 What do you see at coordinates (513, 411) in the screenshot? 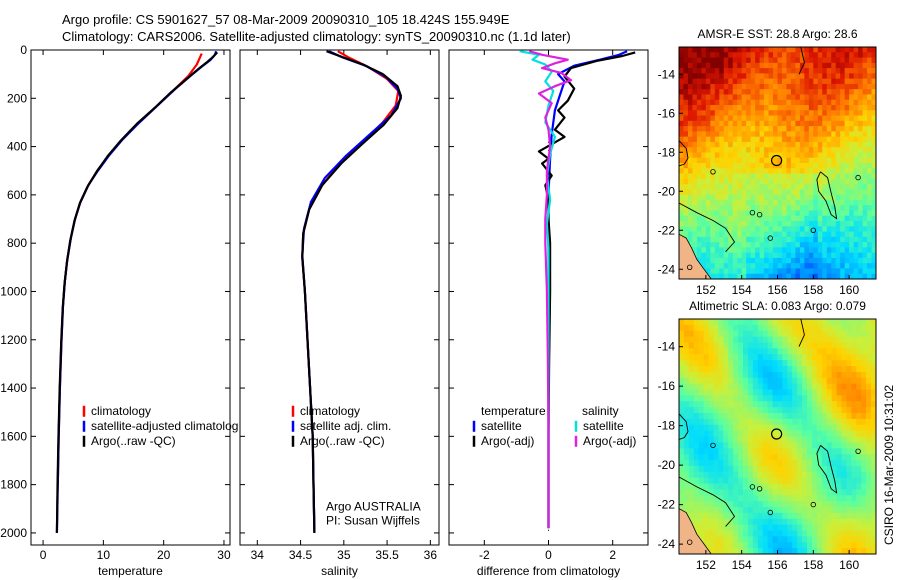
I see `difference-legend-heading: temperature` at bounding box center [513, 411].